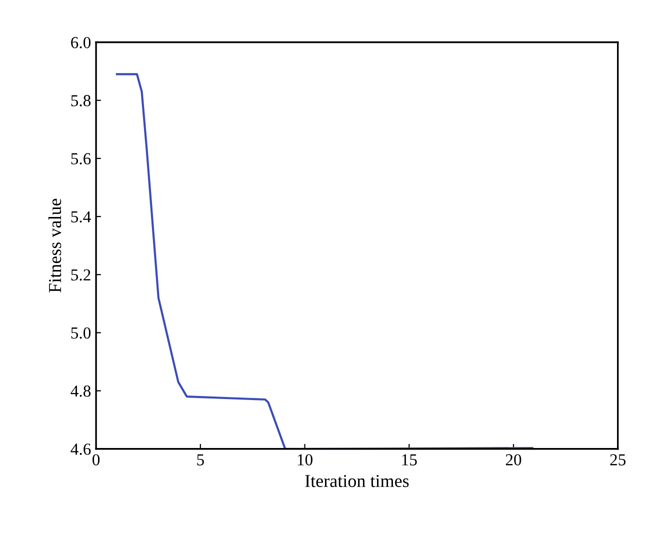  I want to click on x-tick-label: 0, so click(96, 460).